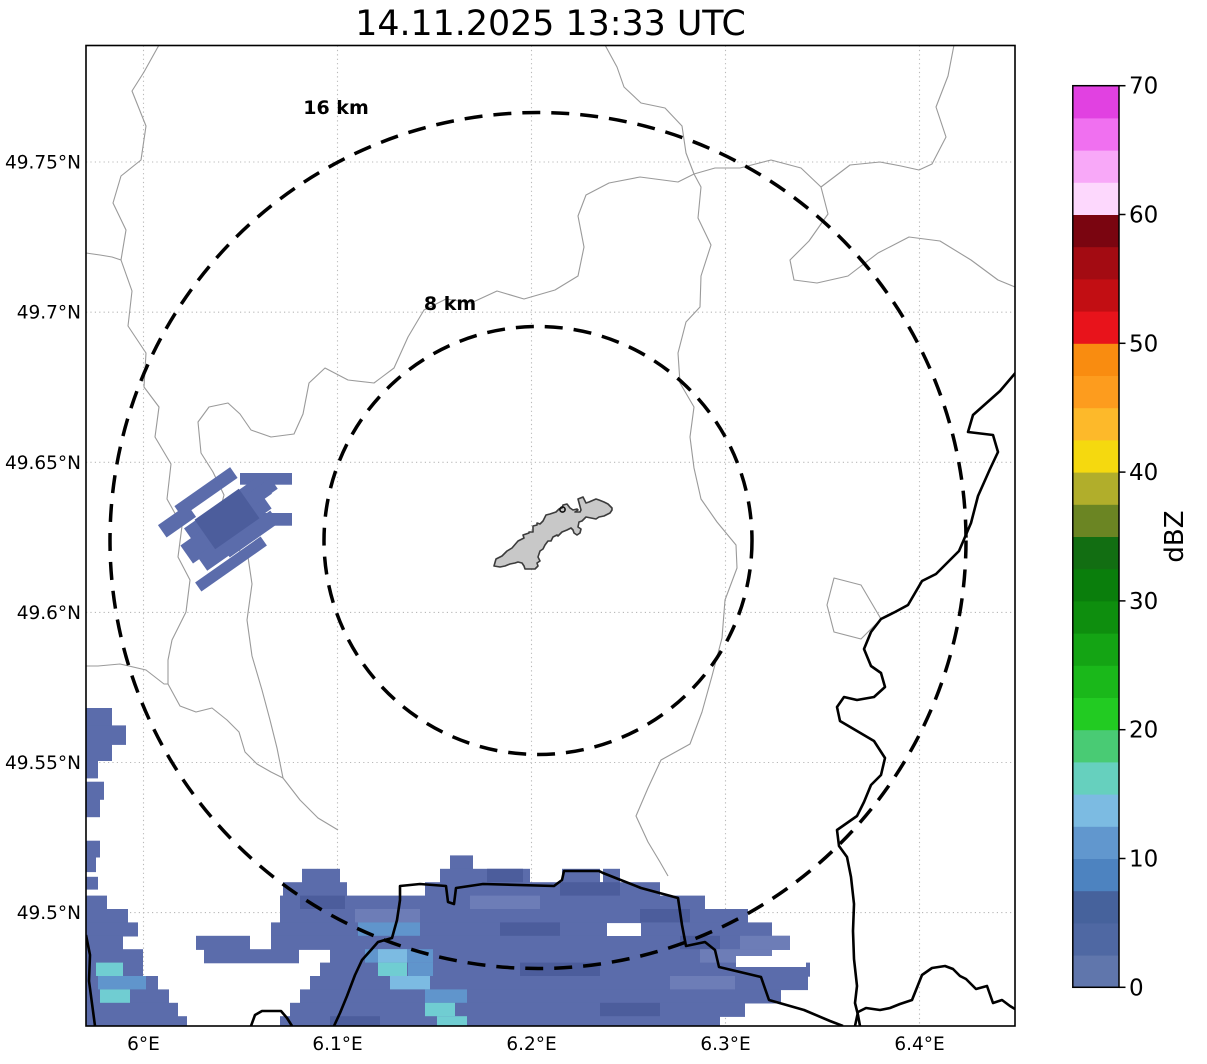 The image size is (1207, 1064). I want to click on y-tick-label: 49.75°N, so click(43, 163).